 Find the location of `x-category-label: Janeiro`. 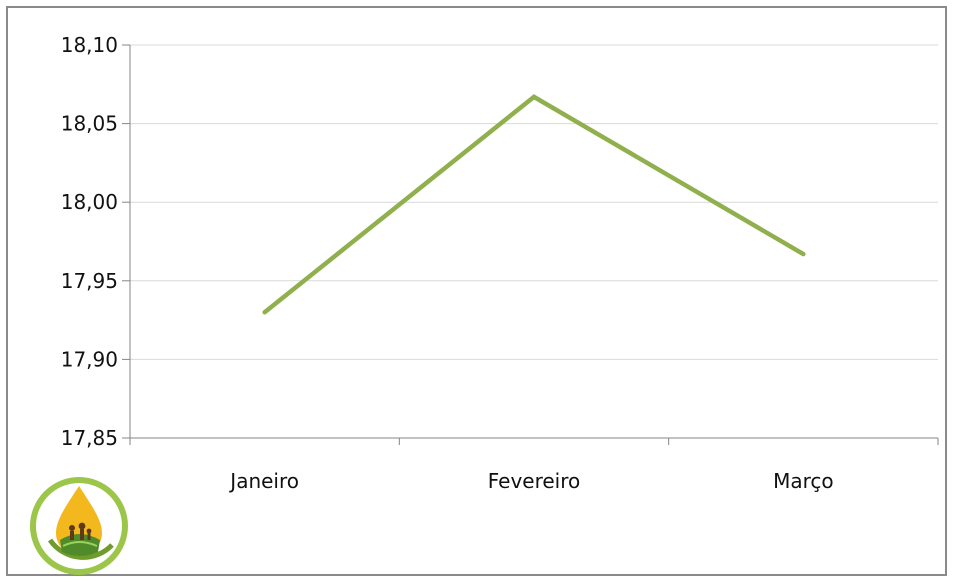

x-category-label: Janeiro is located at coordinates (263, 481).